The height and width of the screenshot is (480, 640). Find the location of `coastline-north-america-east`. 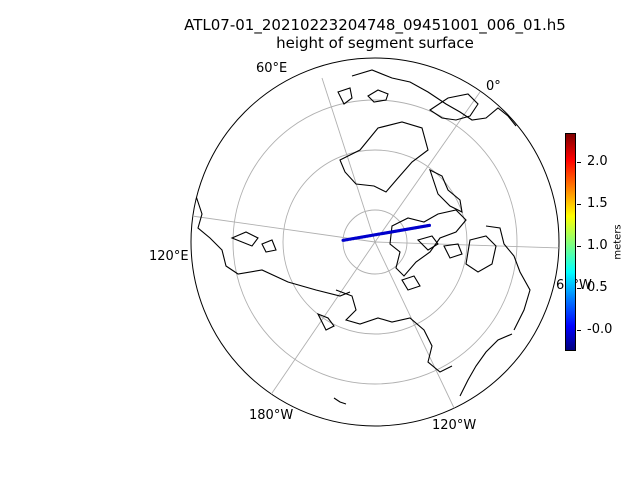

coastline-north-america-east is located at coordinates (486, 365).